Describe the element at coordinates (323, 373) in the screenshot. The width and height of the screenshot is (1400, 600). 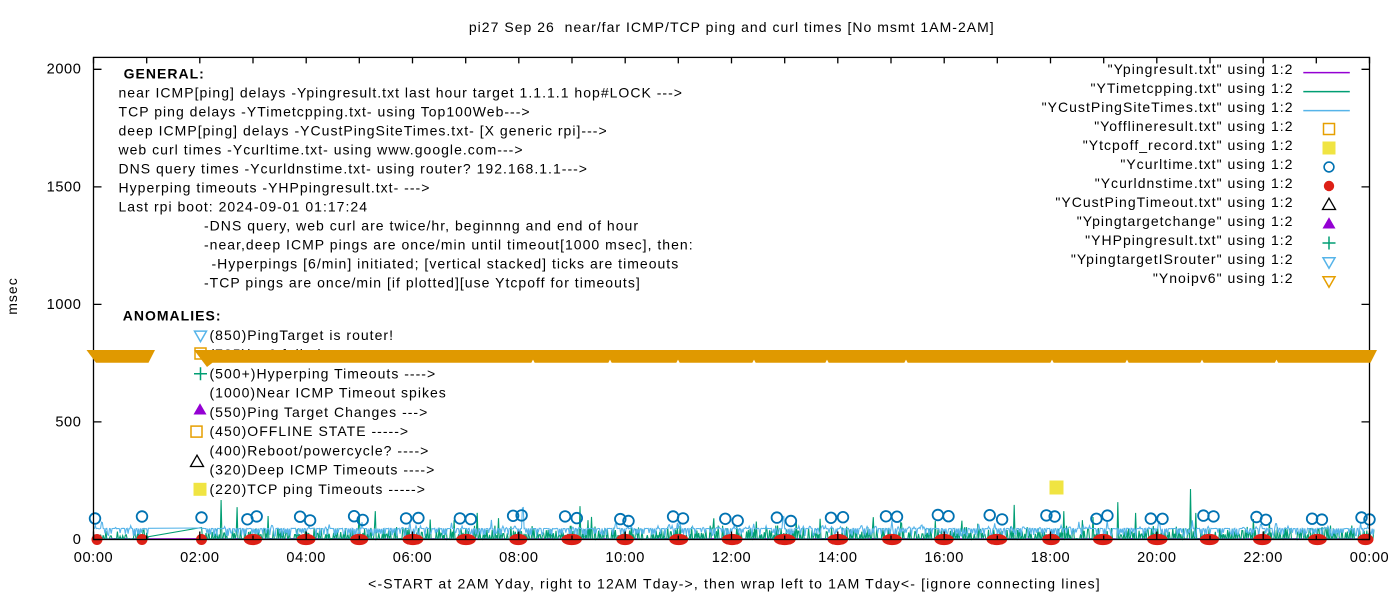
I see `svg-text: (500+)Hyperping Timeouts ---->` at that location.